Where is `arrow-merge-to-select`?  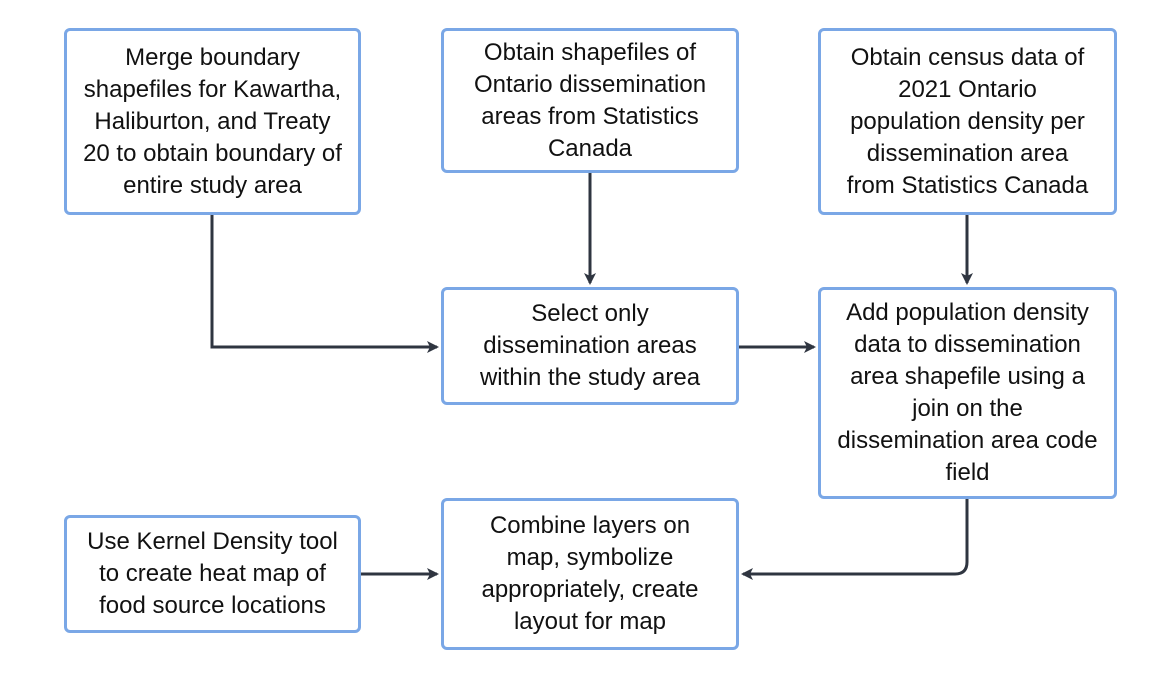
arrow-merge-to-select is located at coordinates (324, 284).